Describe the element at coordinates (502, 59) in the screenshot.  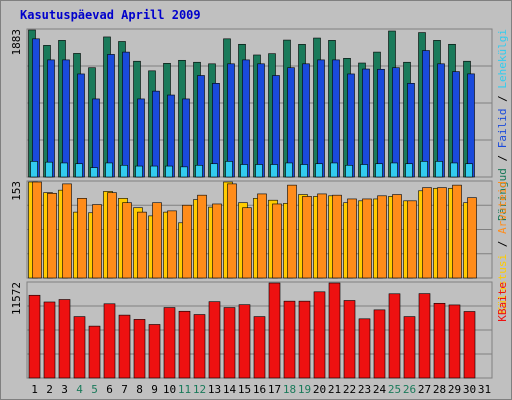
I see `series-label-part-5: Lehekülgi` at that location.